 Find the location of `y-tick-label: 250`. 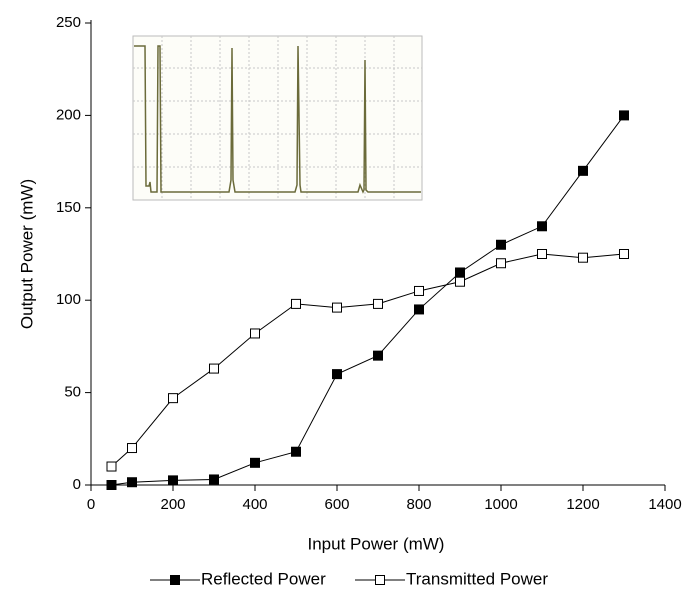

y-tick-label: 250 is located at coordinates (68, 22).